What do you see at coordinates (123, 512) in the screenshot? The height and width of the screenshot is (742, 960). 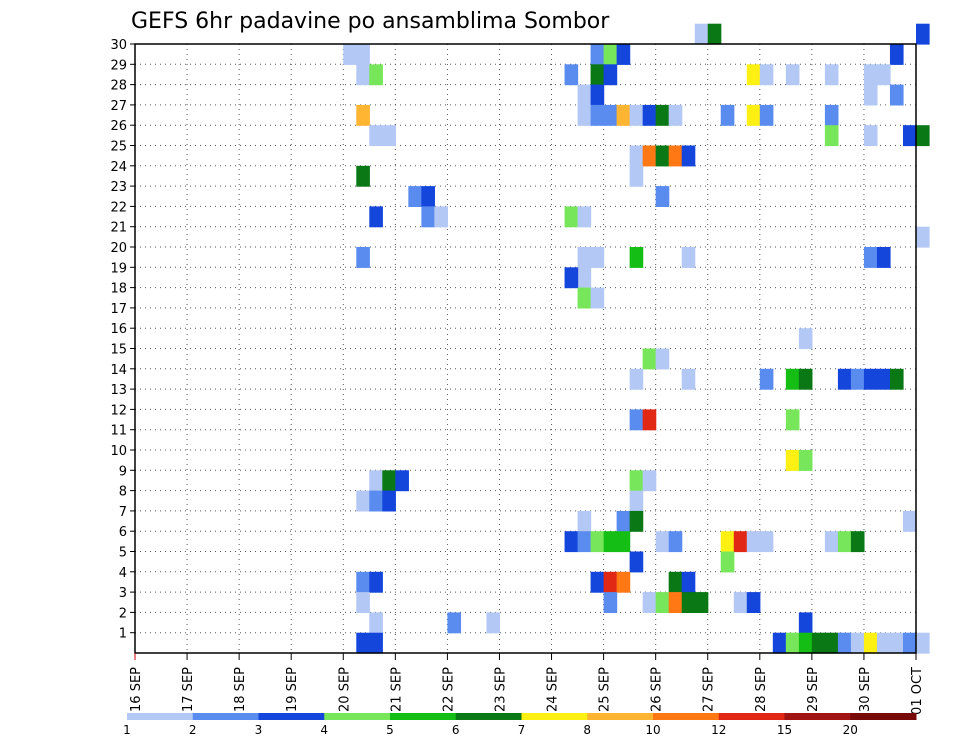 I see `y-tick-label: 7` at bounding box center [123, 512].